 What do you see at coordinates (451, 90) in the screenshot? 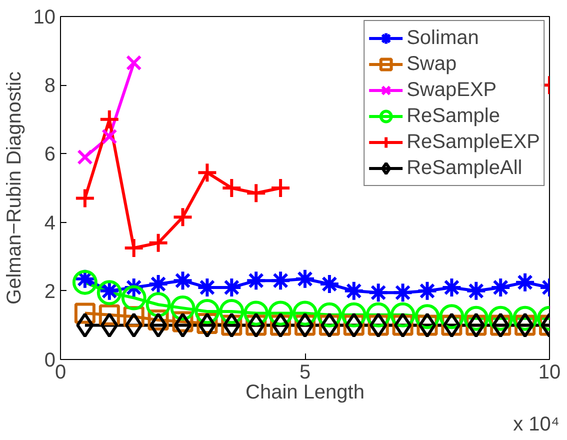
I see `legend-label: SwapEXP` at bounding box center [451, 90].